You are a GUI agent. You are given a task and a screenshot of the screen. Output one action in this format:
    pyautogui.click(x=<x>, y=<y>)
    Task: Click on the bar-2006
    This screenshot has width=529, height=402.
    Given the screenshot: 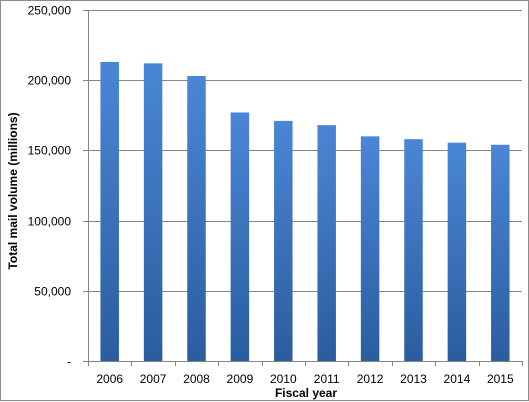 What is the action you would take?
    pyautogui.click(x=109, y=211)
    